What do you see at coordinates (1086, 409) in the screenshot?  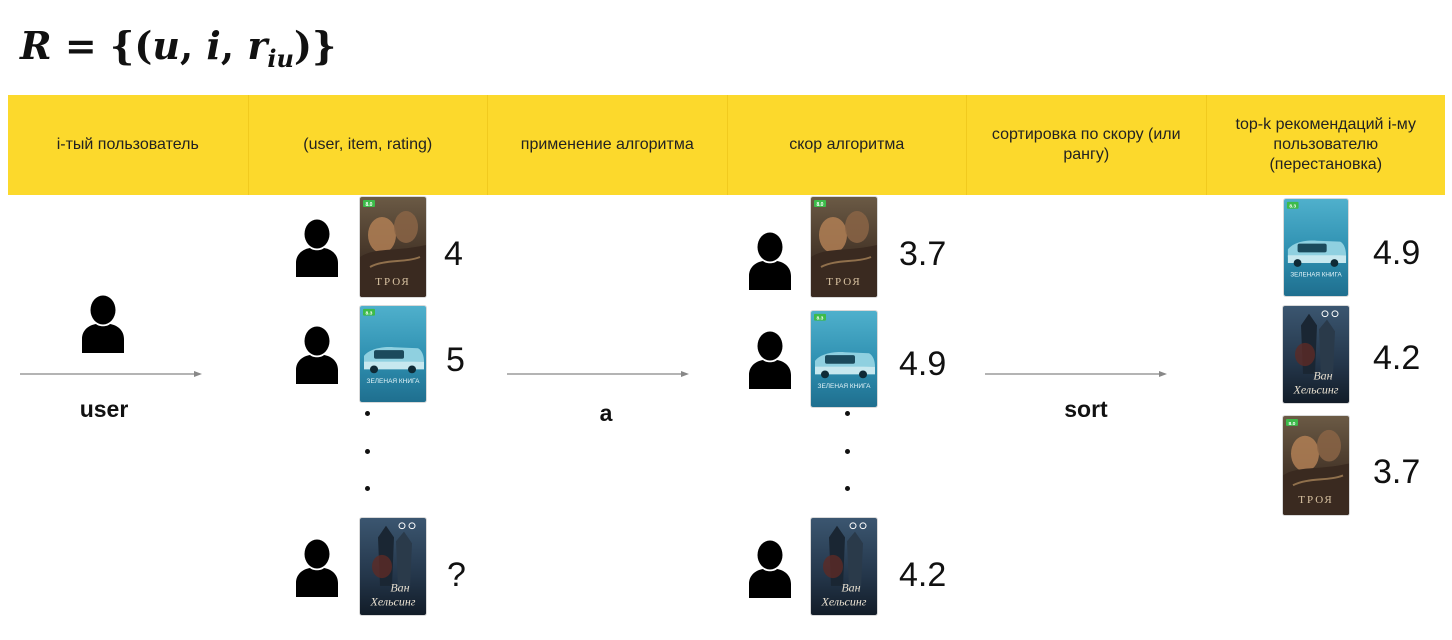 I see `arrow-label-sort: sort` at bounding box center [1086, 409].